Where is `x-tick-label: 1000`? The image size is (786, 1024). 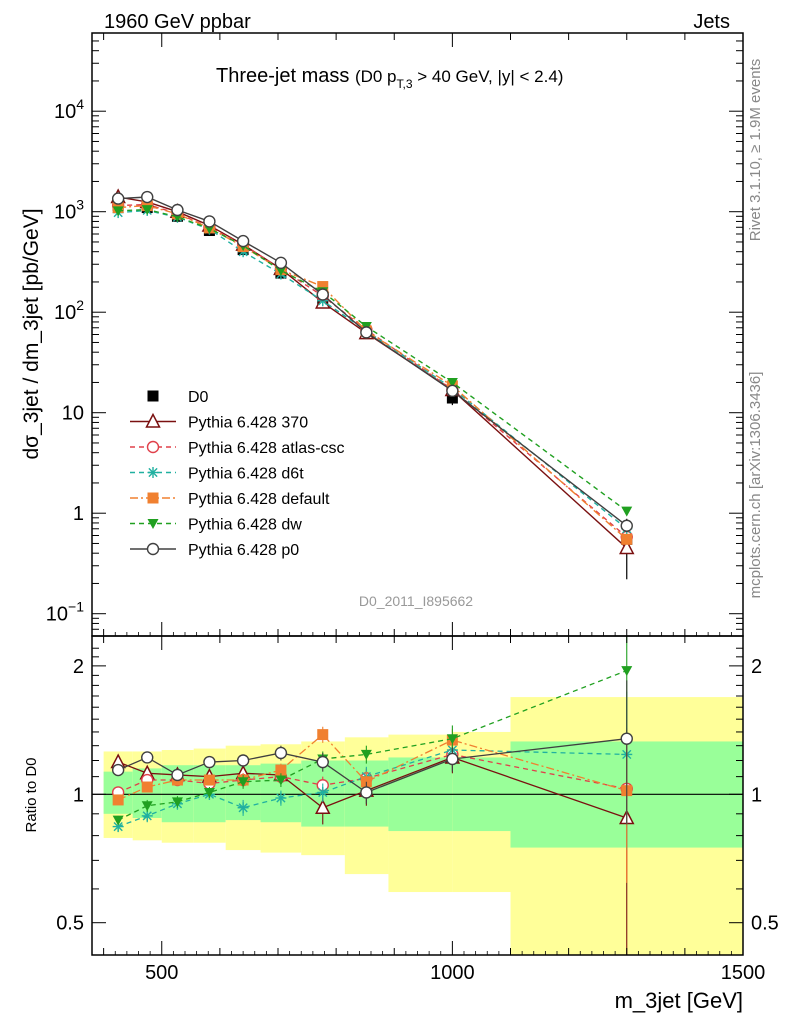 x-tick-label: 1000 is located at coordinates (452, 973).